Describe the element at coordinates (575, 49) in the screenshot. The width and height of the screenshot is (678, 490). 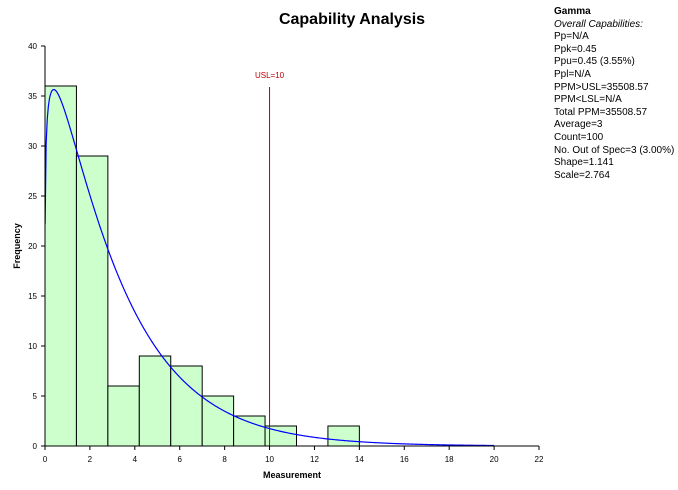
I see `stat-ppk: Ppk=0.45` at that location.